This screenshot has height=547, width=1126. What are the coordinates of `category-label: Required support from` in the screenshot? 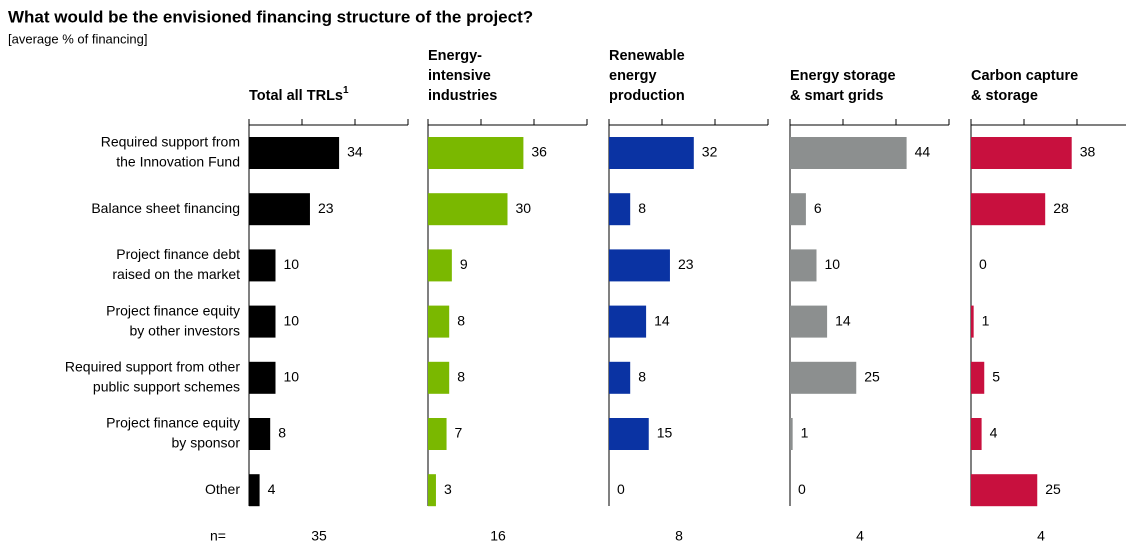 It's located at (170, 142).